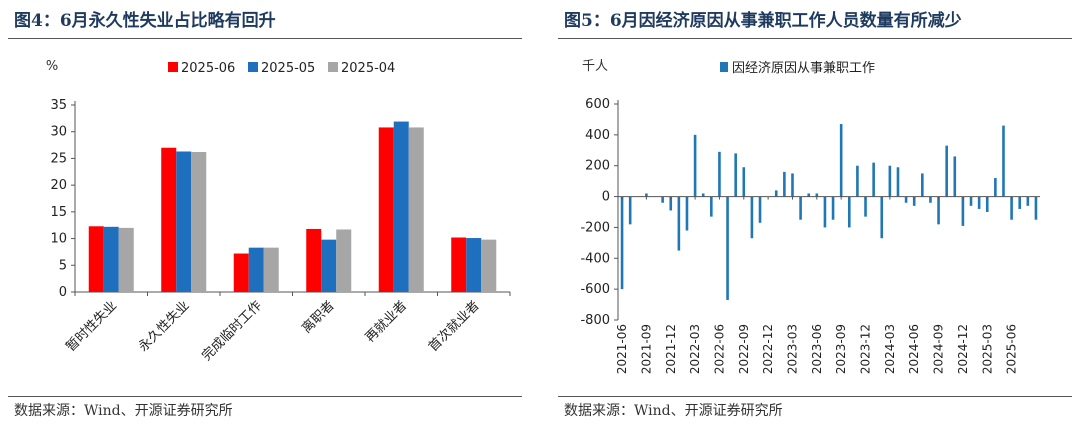 The image size is (1080, 440). I want to click on y-tick-label: 10, so click(58, 239).